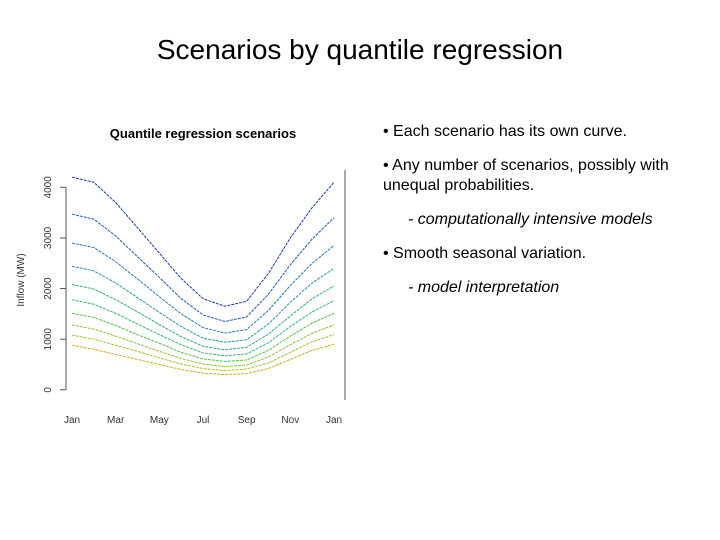 This screenshot has width=720, height=540. Describe the element at coordinates (48, 390) in the screenshot. I see `y-tick-label: 0` at that location.